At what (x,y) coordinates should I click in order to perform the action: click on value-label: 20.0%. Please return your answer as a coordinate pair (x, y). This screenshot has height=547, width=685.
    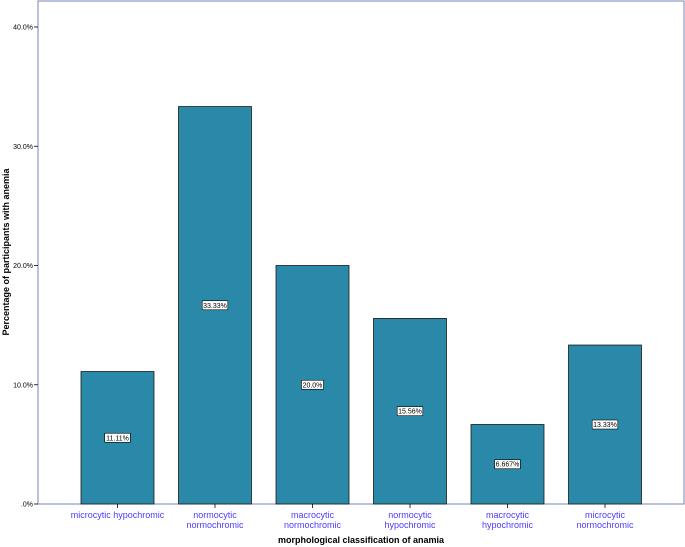
    Looking at the image, I should click on (313, 385).